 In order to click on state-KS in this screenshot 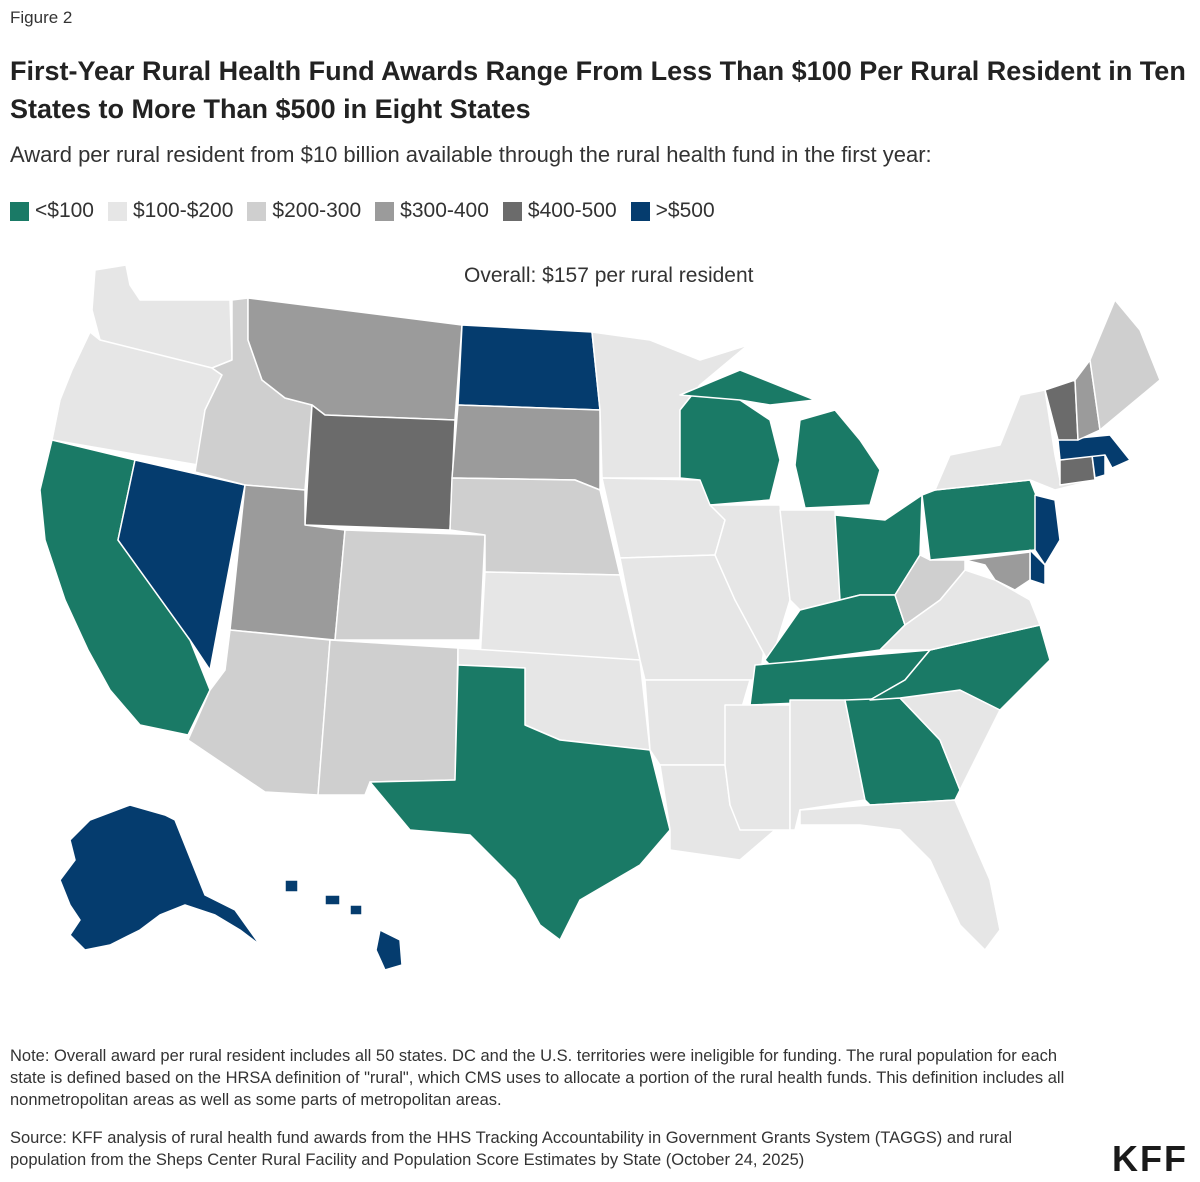, I will do `click(560, 616)`.